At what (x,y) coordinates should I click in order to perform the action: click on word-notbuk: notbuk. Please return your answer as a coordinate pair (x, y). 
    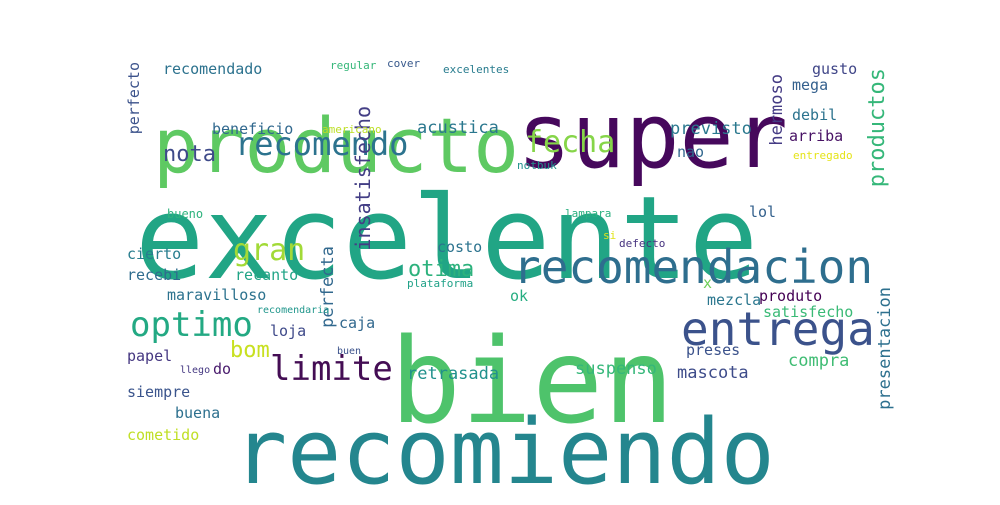
    Looking at the image, I should click on (537, 165).